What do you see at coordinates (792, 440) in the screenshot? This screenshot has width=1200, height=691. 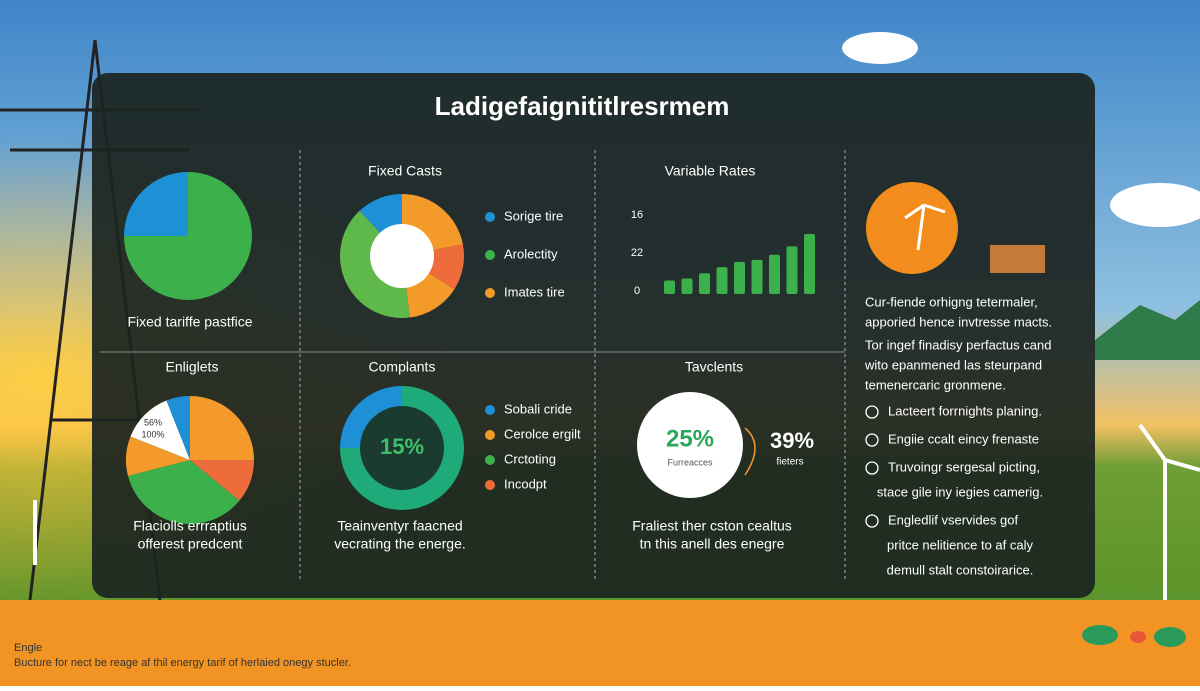 I see `stat-side: 39%` at bounding box center [792, 440].